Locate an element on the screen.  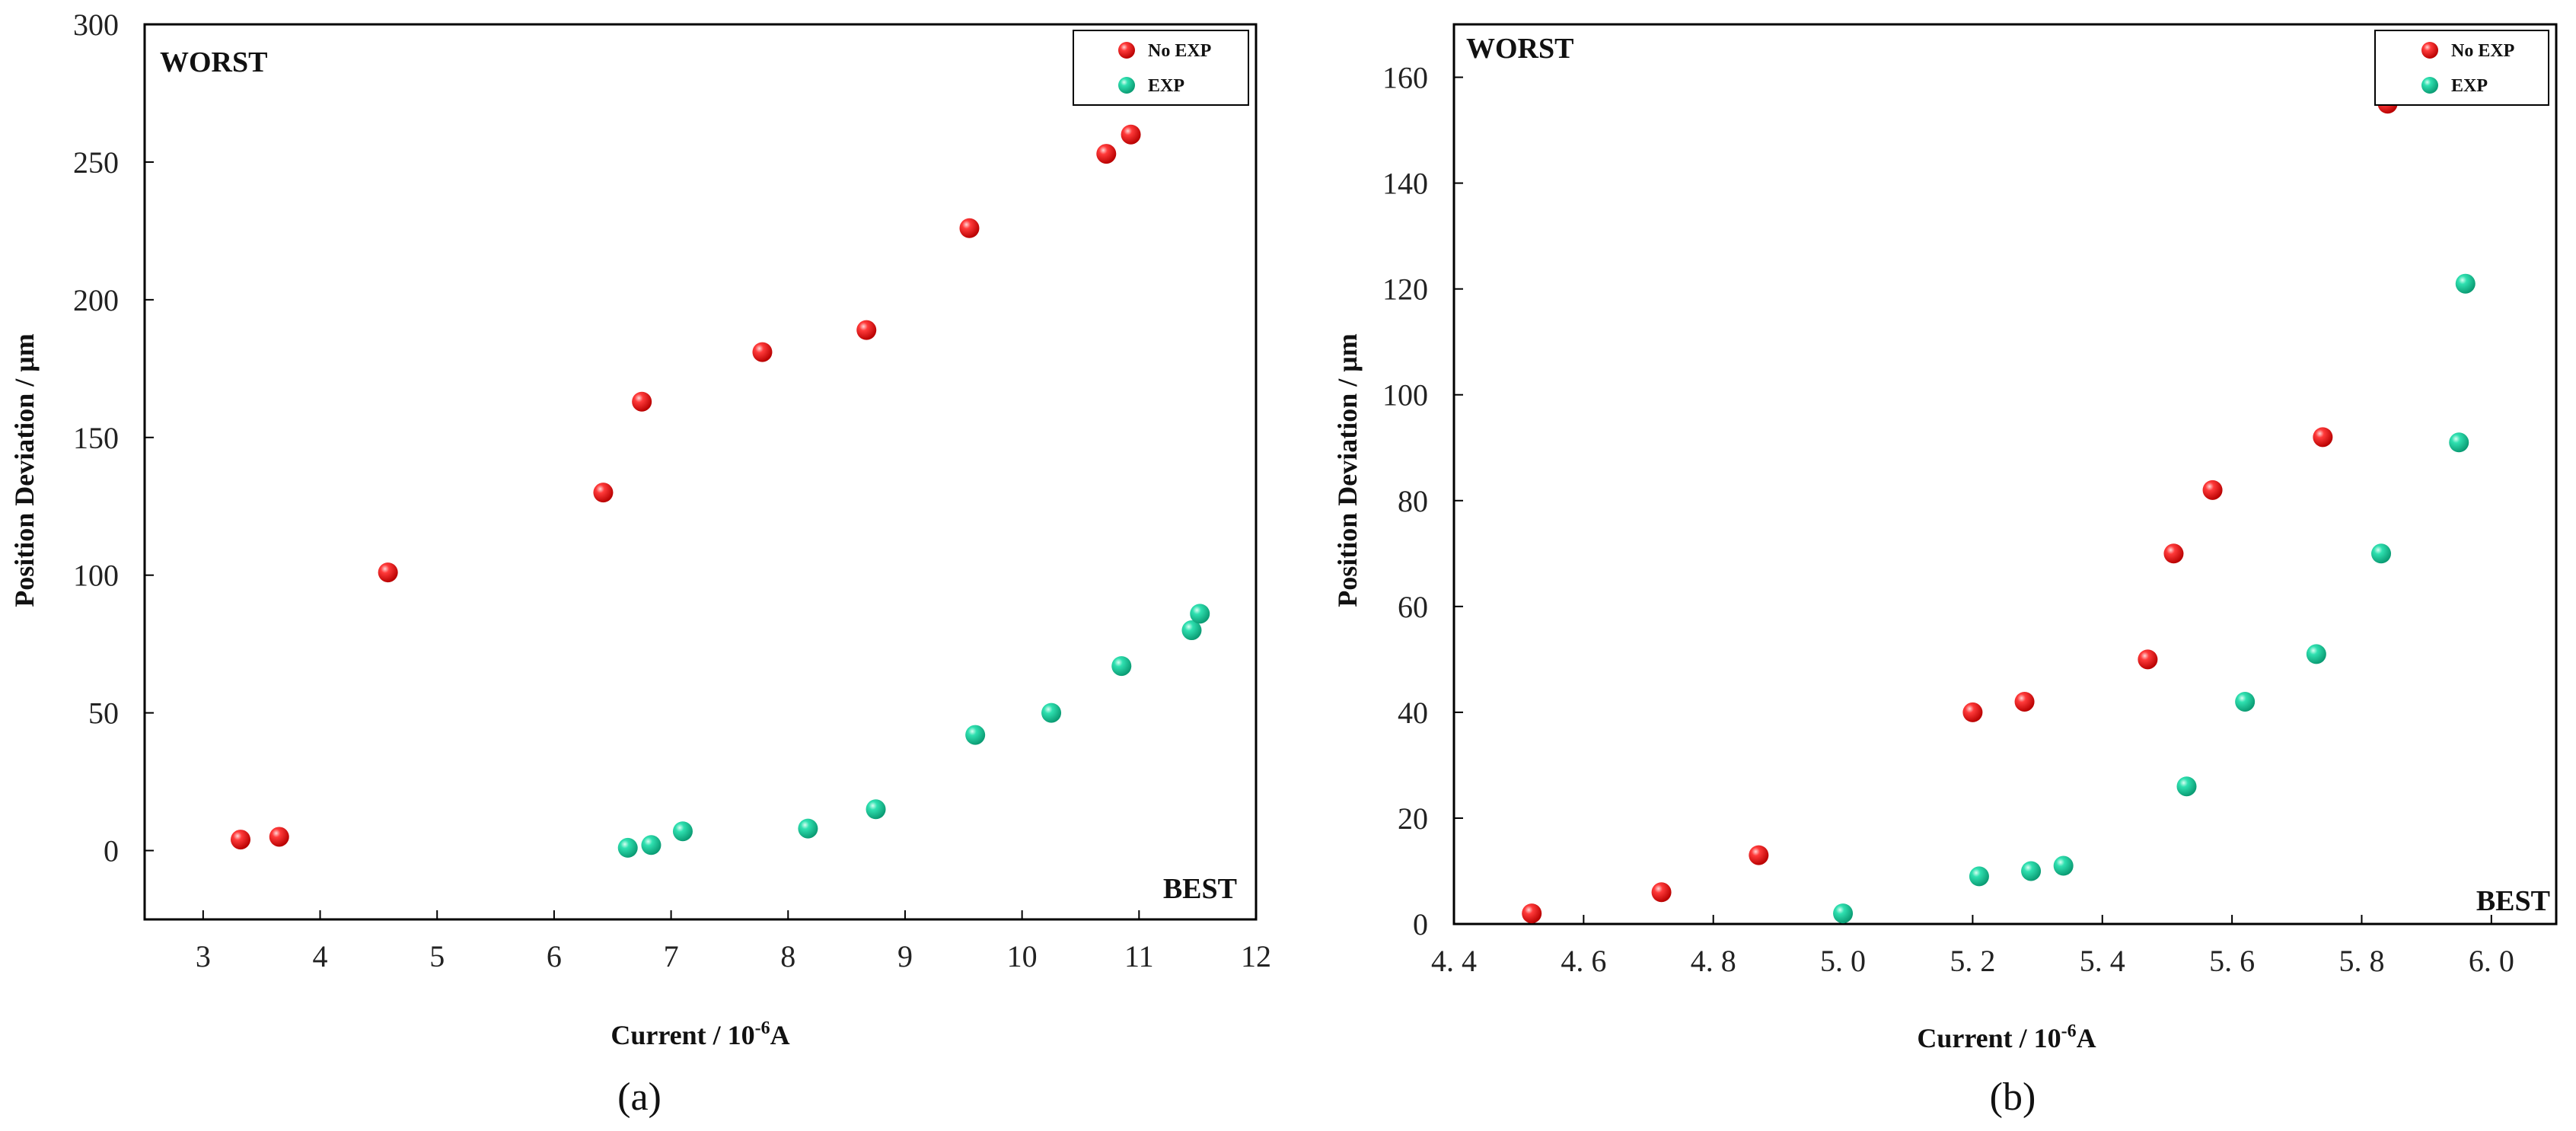
x-tick-label: 5. 6 is located at coordinates (2232, 961).